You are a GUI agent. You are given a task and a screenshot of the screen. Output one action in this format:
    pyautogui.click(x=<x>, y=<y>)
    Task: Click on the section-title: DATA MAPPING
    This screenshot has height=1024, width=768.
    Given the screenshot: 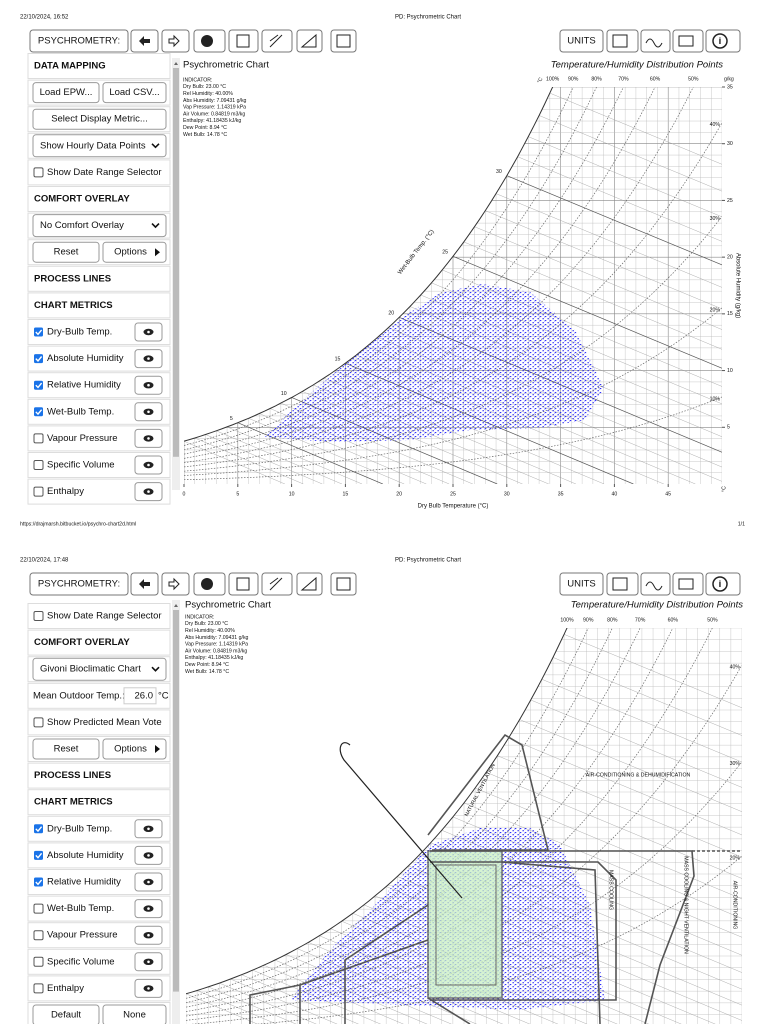 What is the action you would take?
    pyautogui.click(x=70, y=66)
    